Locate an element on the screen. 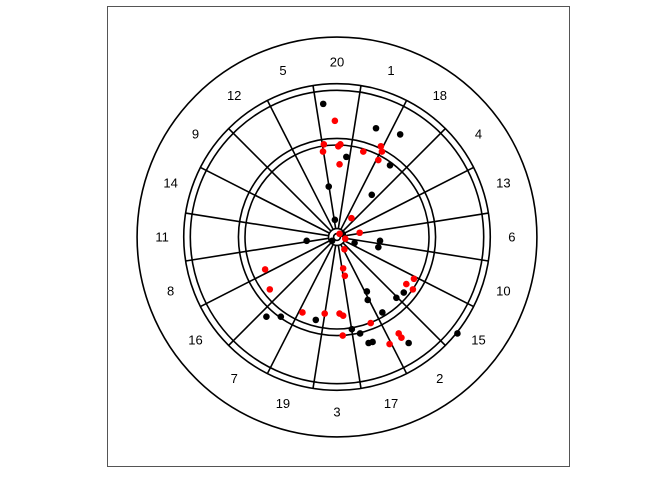 This screenshot has width=672, height=480. sector-number-18: 18 is located at coordinates (440, 95).